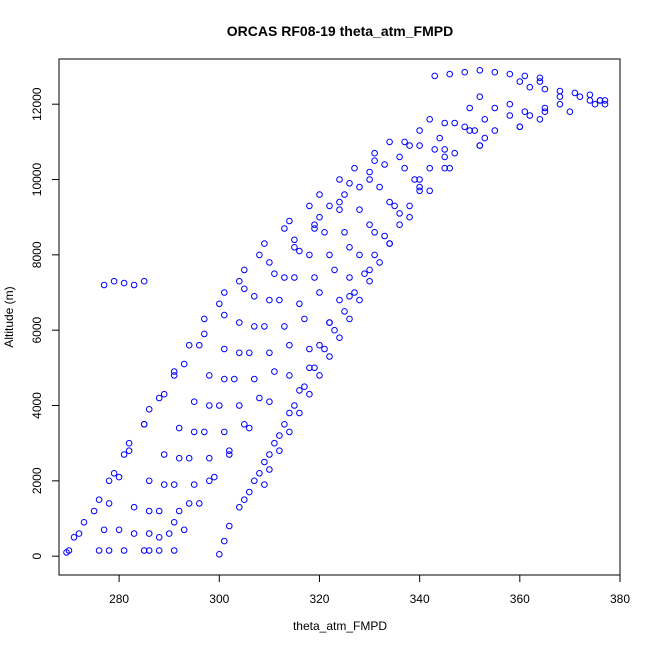 The image size is (650, 650). What do you see at coordinates (9, 316) in the screenshot?
I see `y-axis-label: Altitude (m)` at bounding box center [9, 316].